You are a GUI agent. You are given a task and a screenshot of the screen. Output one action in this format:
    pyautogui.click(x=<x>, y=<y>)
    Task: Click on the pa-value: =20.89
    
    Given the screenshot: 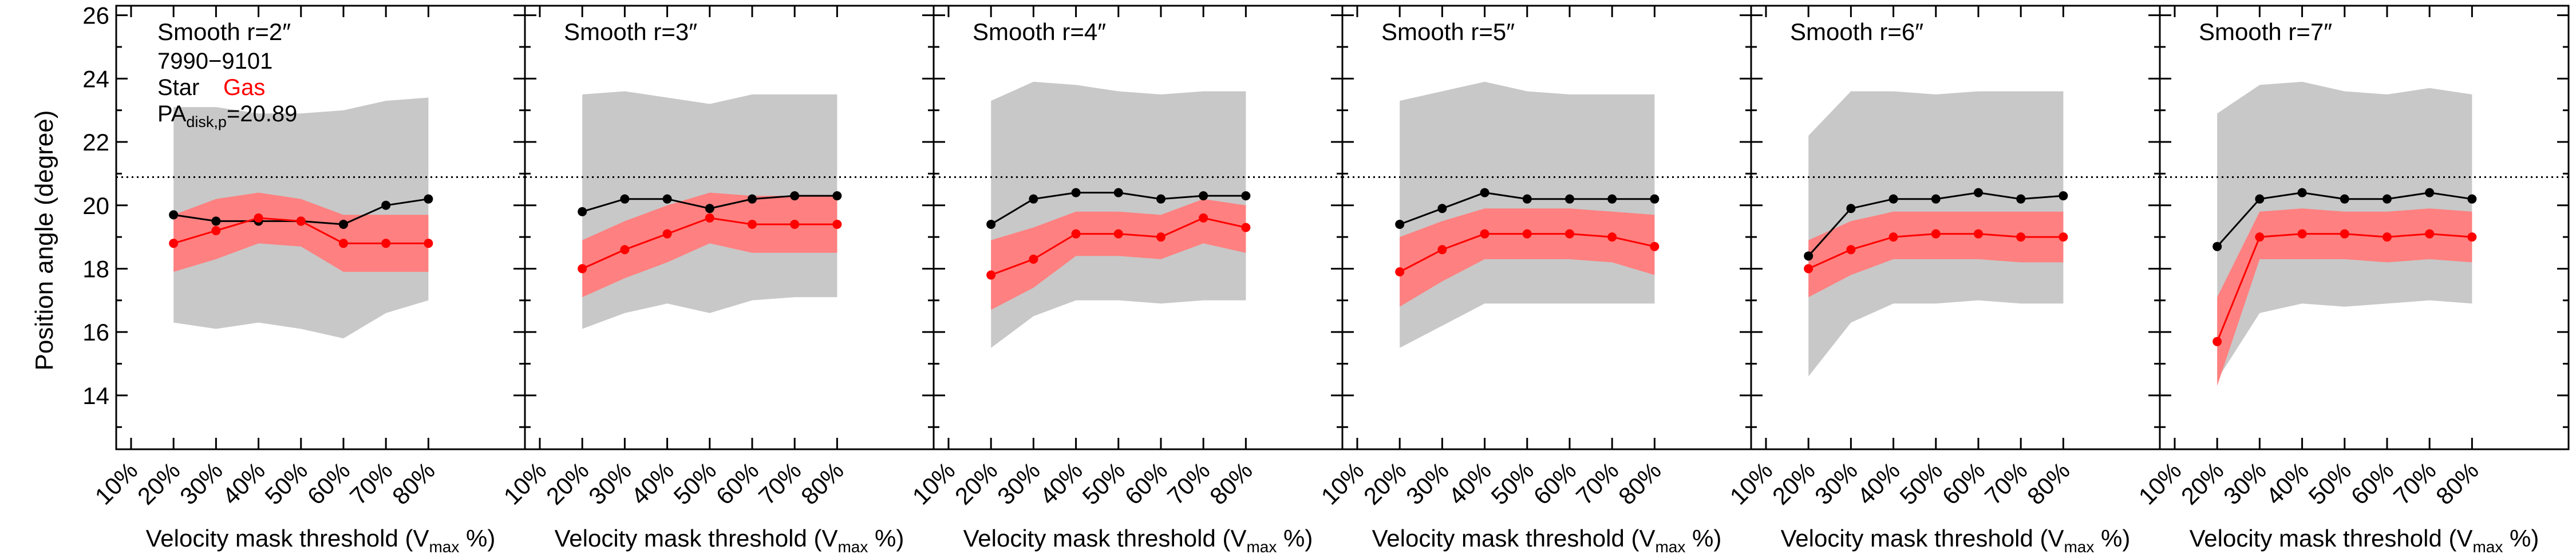 What is the action you would take?
    pyautogui.click(x=262, y=113)
    